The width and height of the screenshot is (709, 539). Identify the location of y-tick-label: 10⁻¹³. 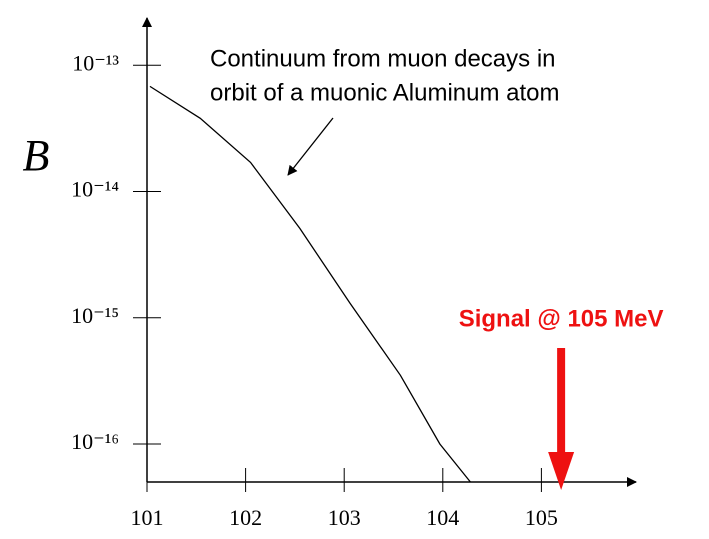
(95, 62).